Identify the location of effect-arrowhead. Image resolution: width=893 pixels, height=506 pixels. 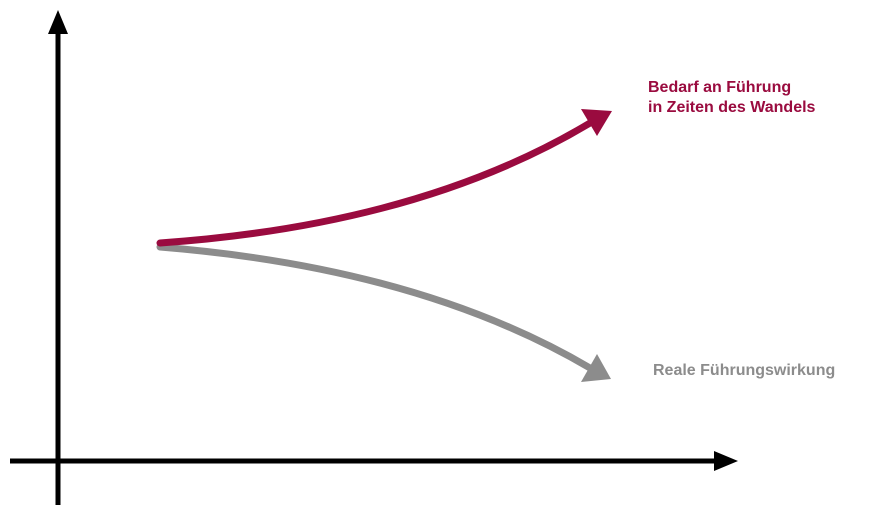
(596, 368).